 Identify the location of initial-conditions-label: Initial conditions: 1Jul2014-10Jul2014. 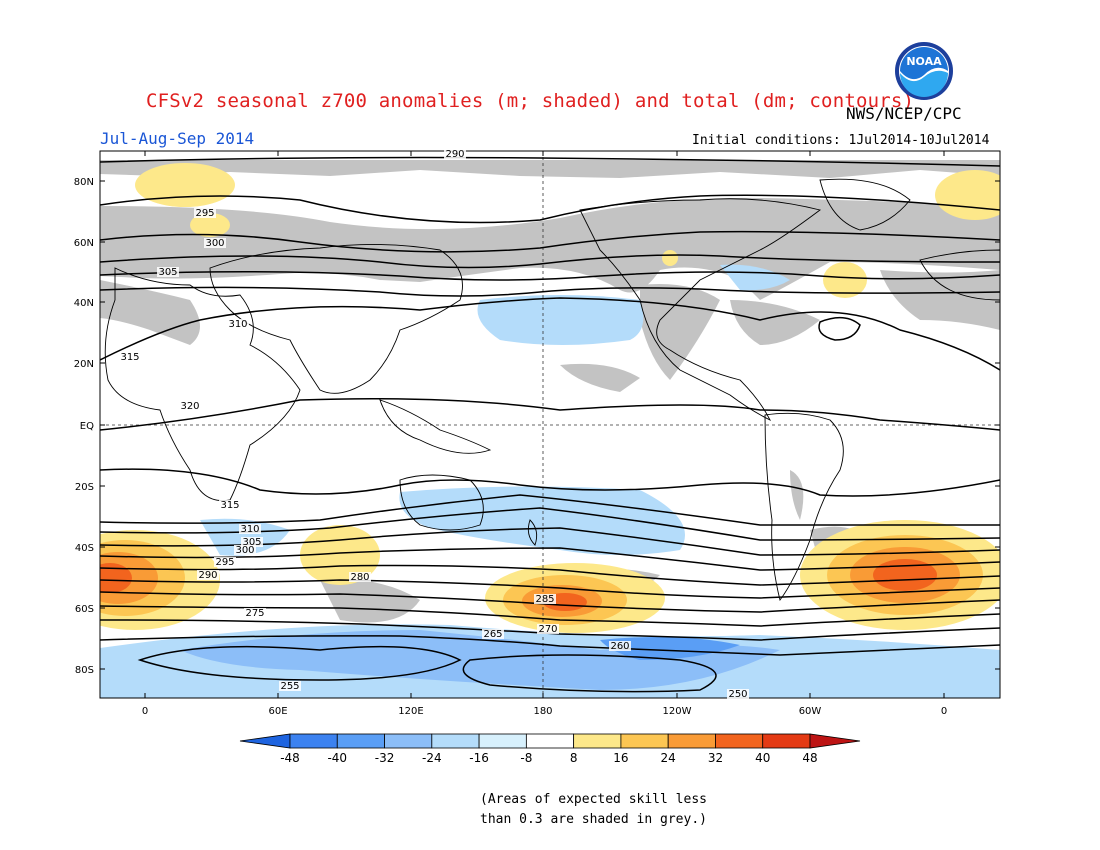
(841, 140).